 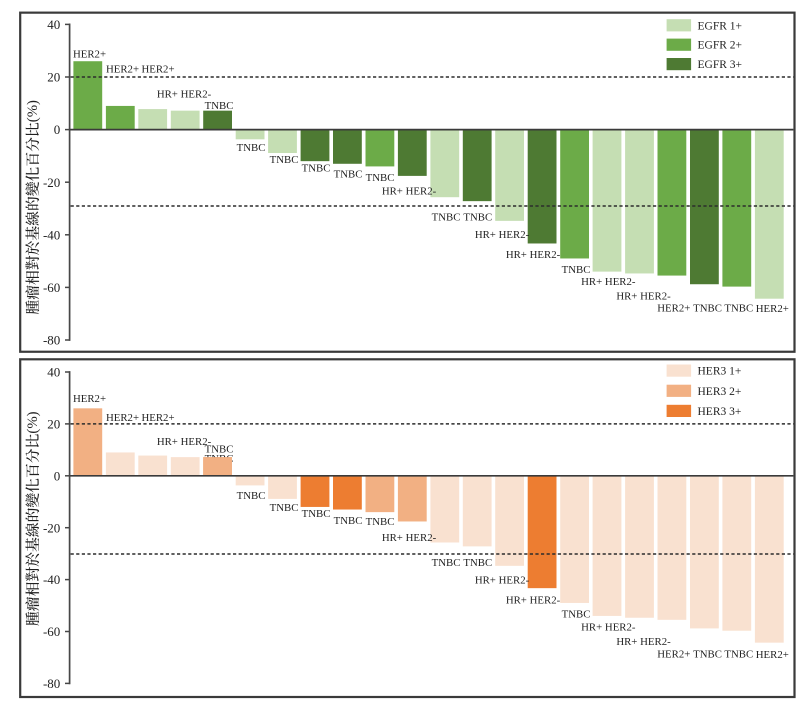 What do you see at coordinates (720, 26) in the screenshot?
I see `svg-text: EGFR 1+` at bounding box center [720, 26].